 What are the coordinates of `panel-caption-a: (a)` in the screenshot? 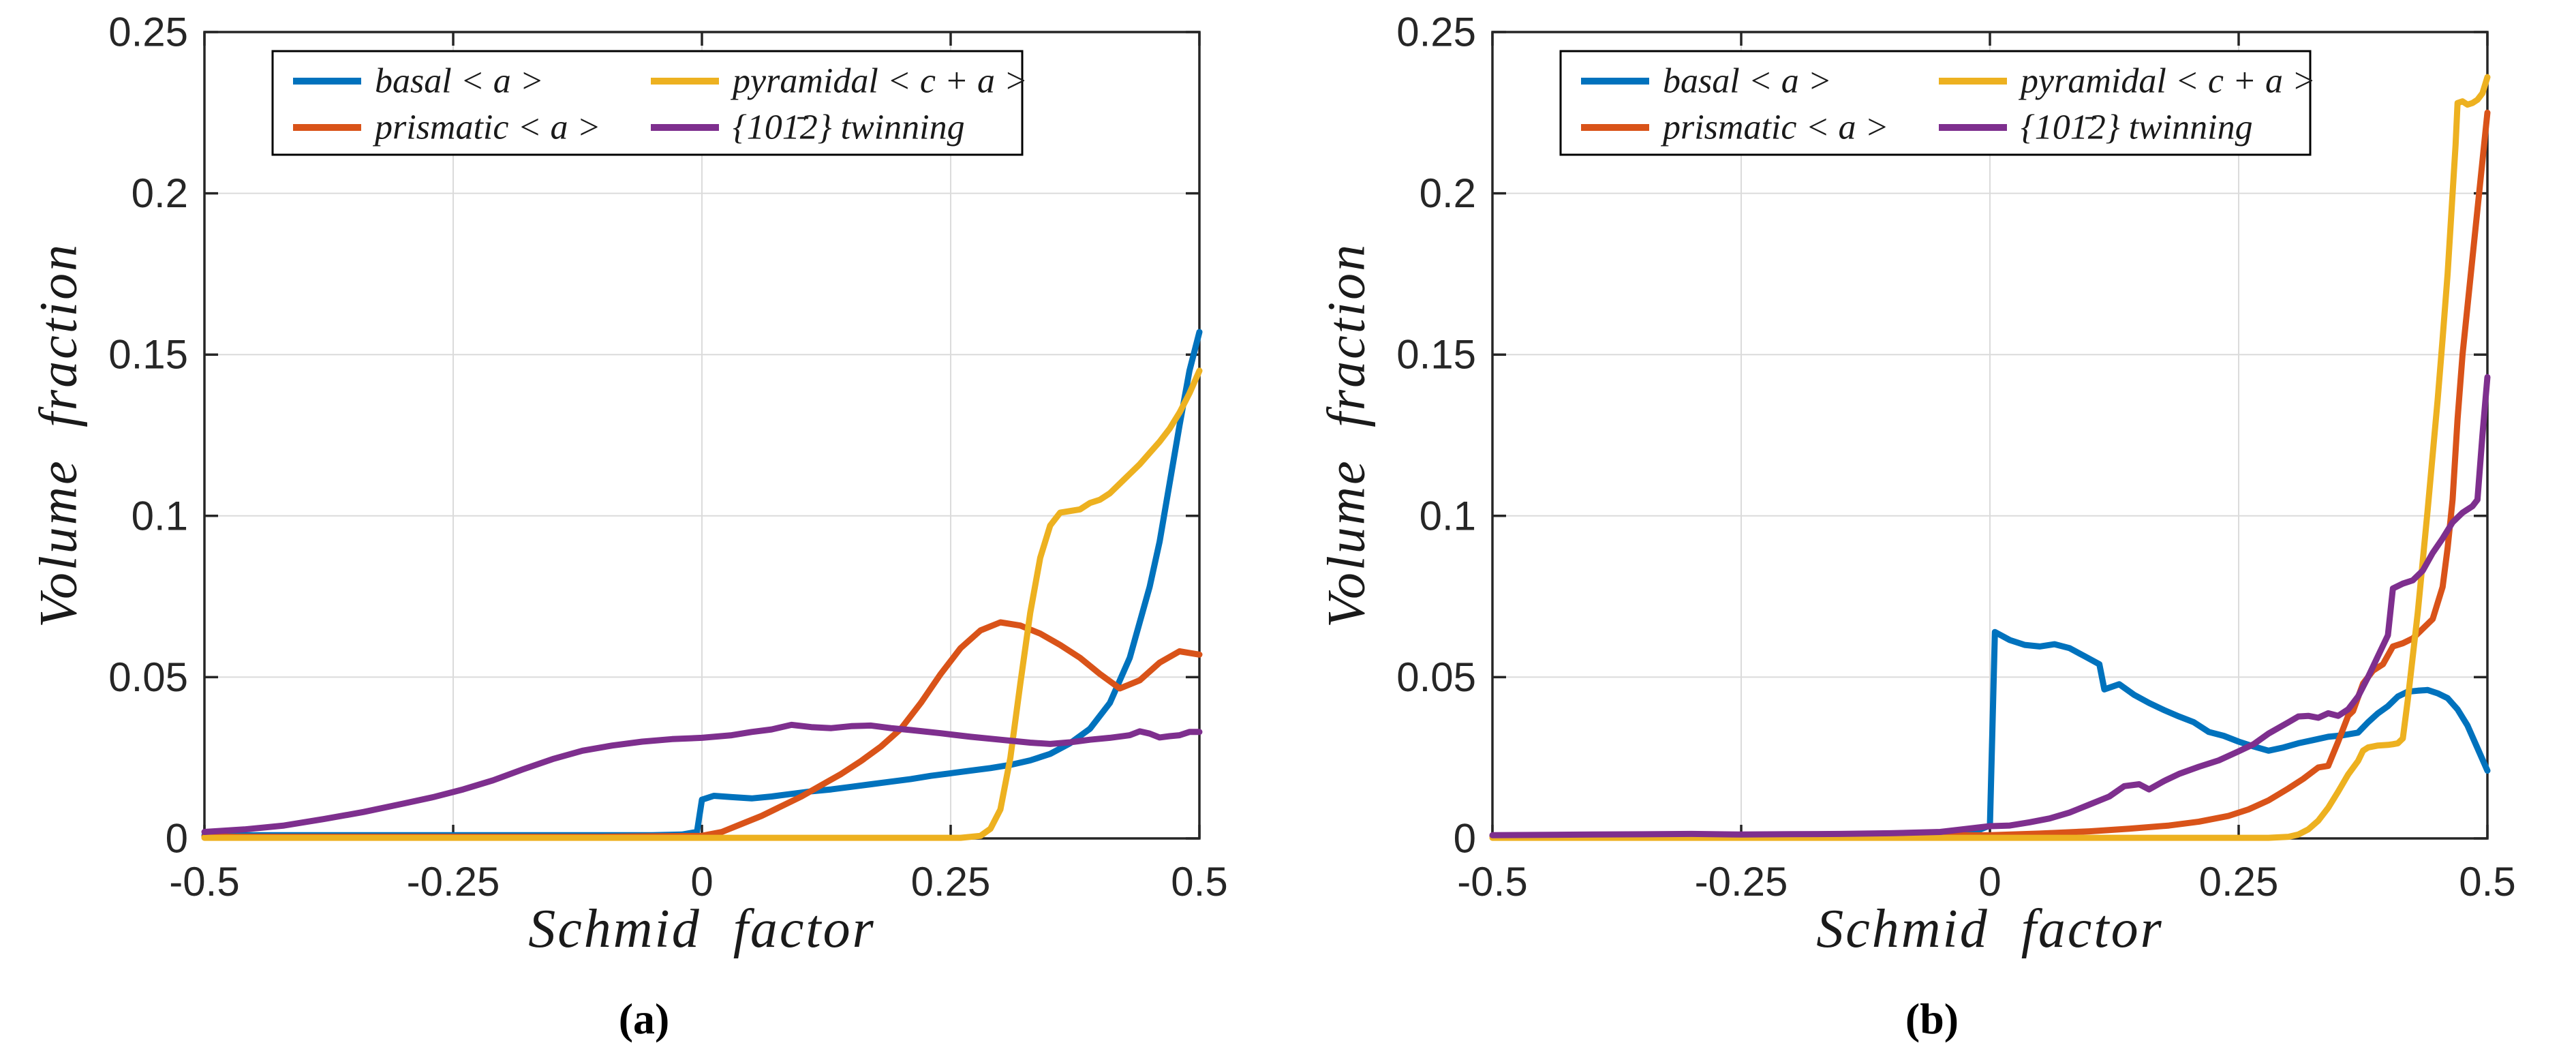 It's located at (644, 1019).